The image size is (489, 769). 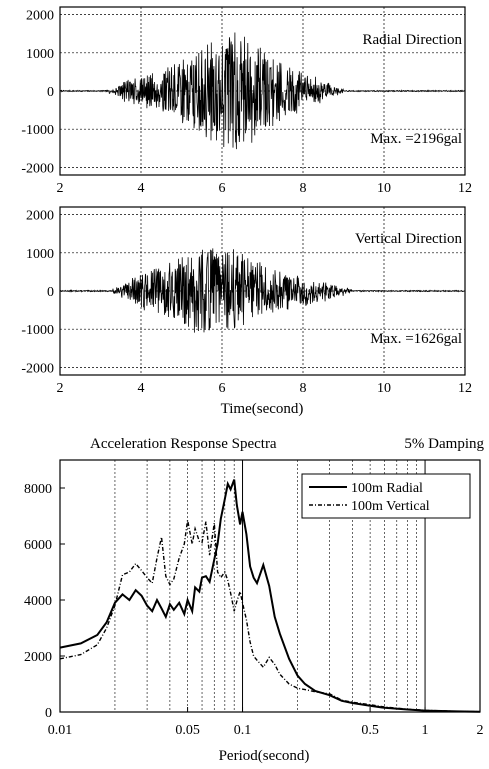 What do you see at coordinates (243, 730) in the screenshot?
I see `x-tick-label: 0.1` at bounding box center [243, 730].